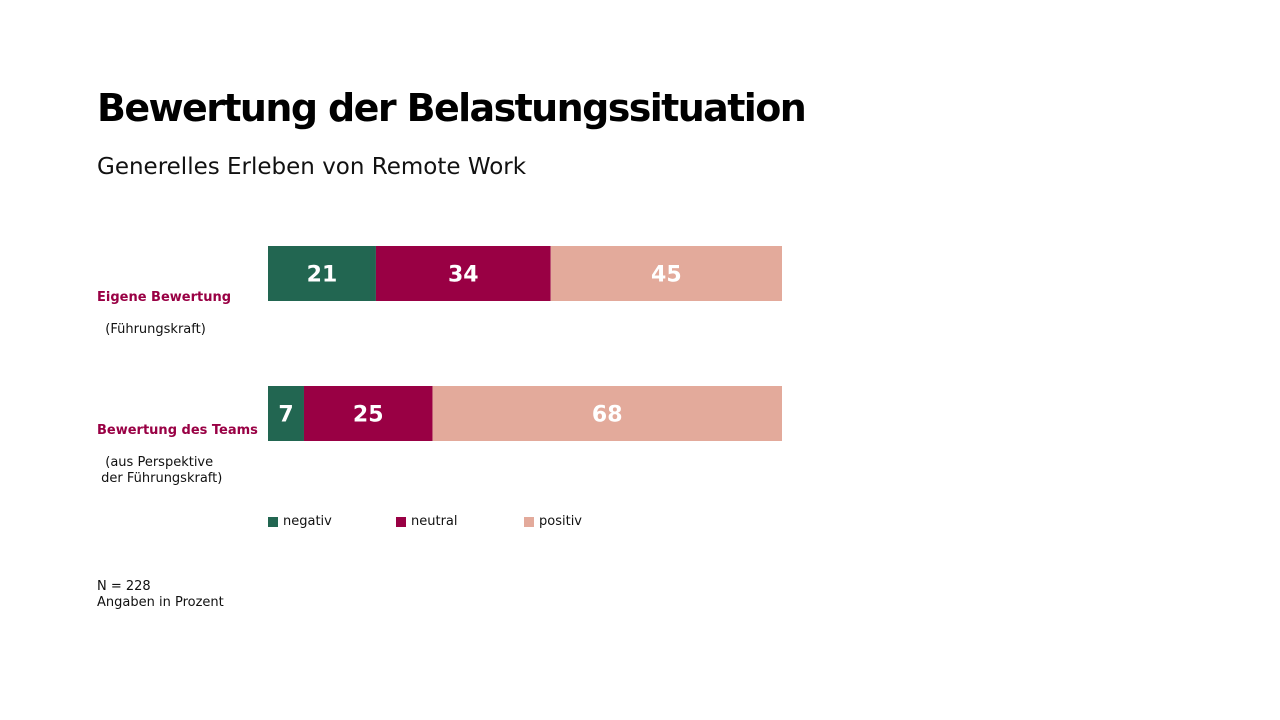 The height and width of the screenshot is (720, 1280). Describe the element at coordinates (401, 521) in the screenshot. I see `legend-swatch-neutral` at that location.